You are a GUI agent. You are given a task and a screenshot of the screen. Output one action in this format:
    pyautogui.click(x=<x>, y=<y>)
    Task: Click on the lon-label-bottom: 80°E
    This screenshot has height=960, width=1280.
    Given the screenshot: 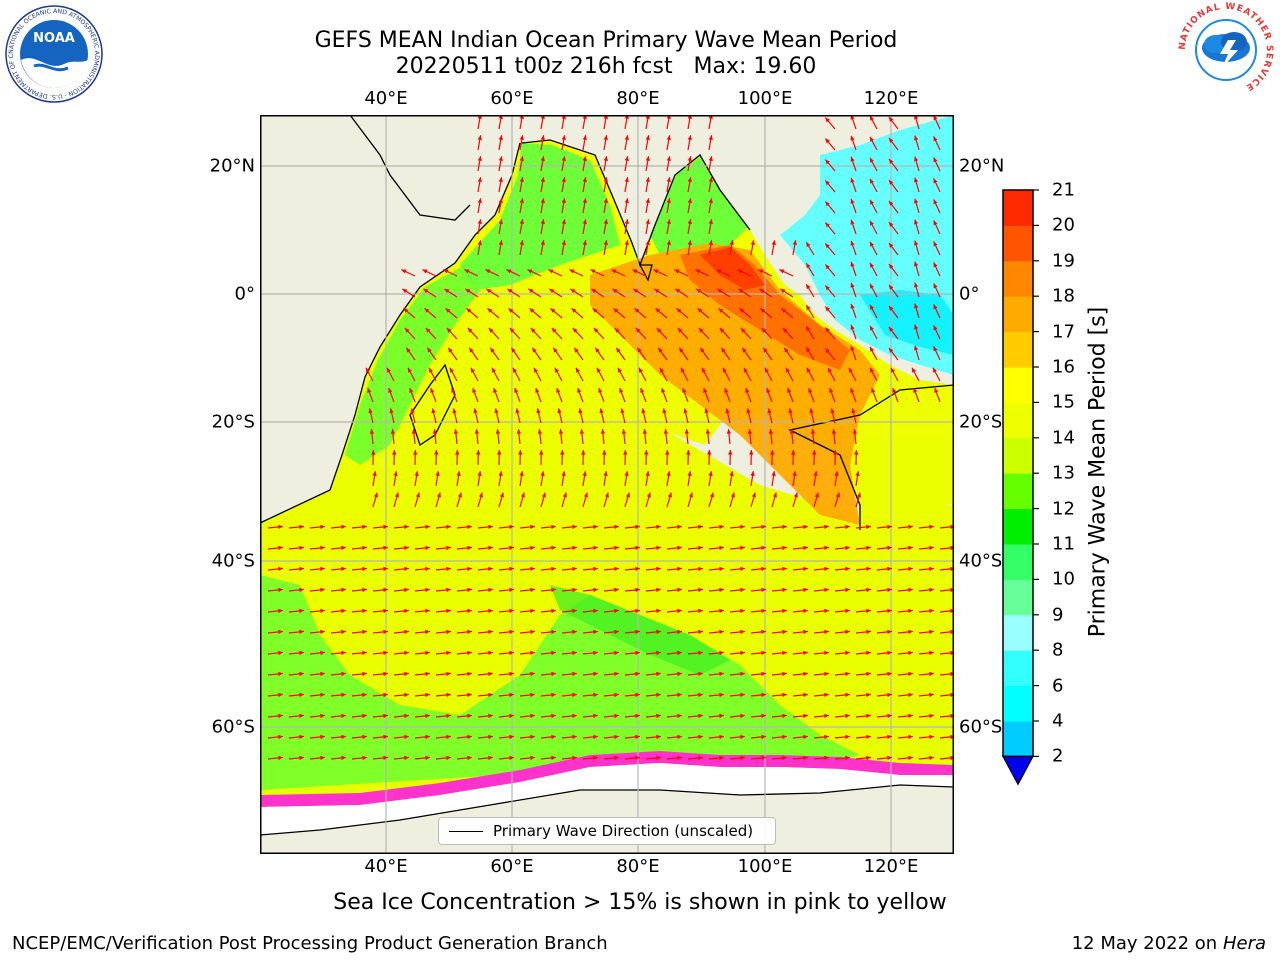 What is the action you would take?
    pyautogui.click(x=638, y=866)
    